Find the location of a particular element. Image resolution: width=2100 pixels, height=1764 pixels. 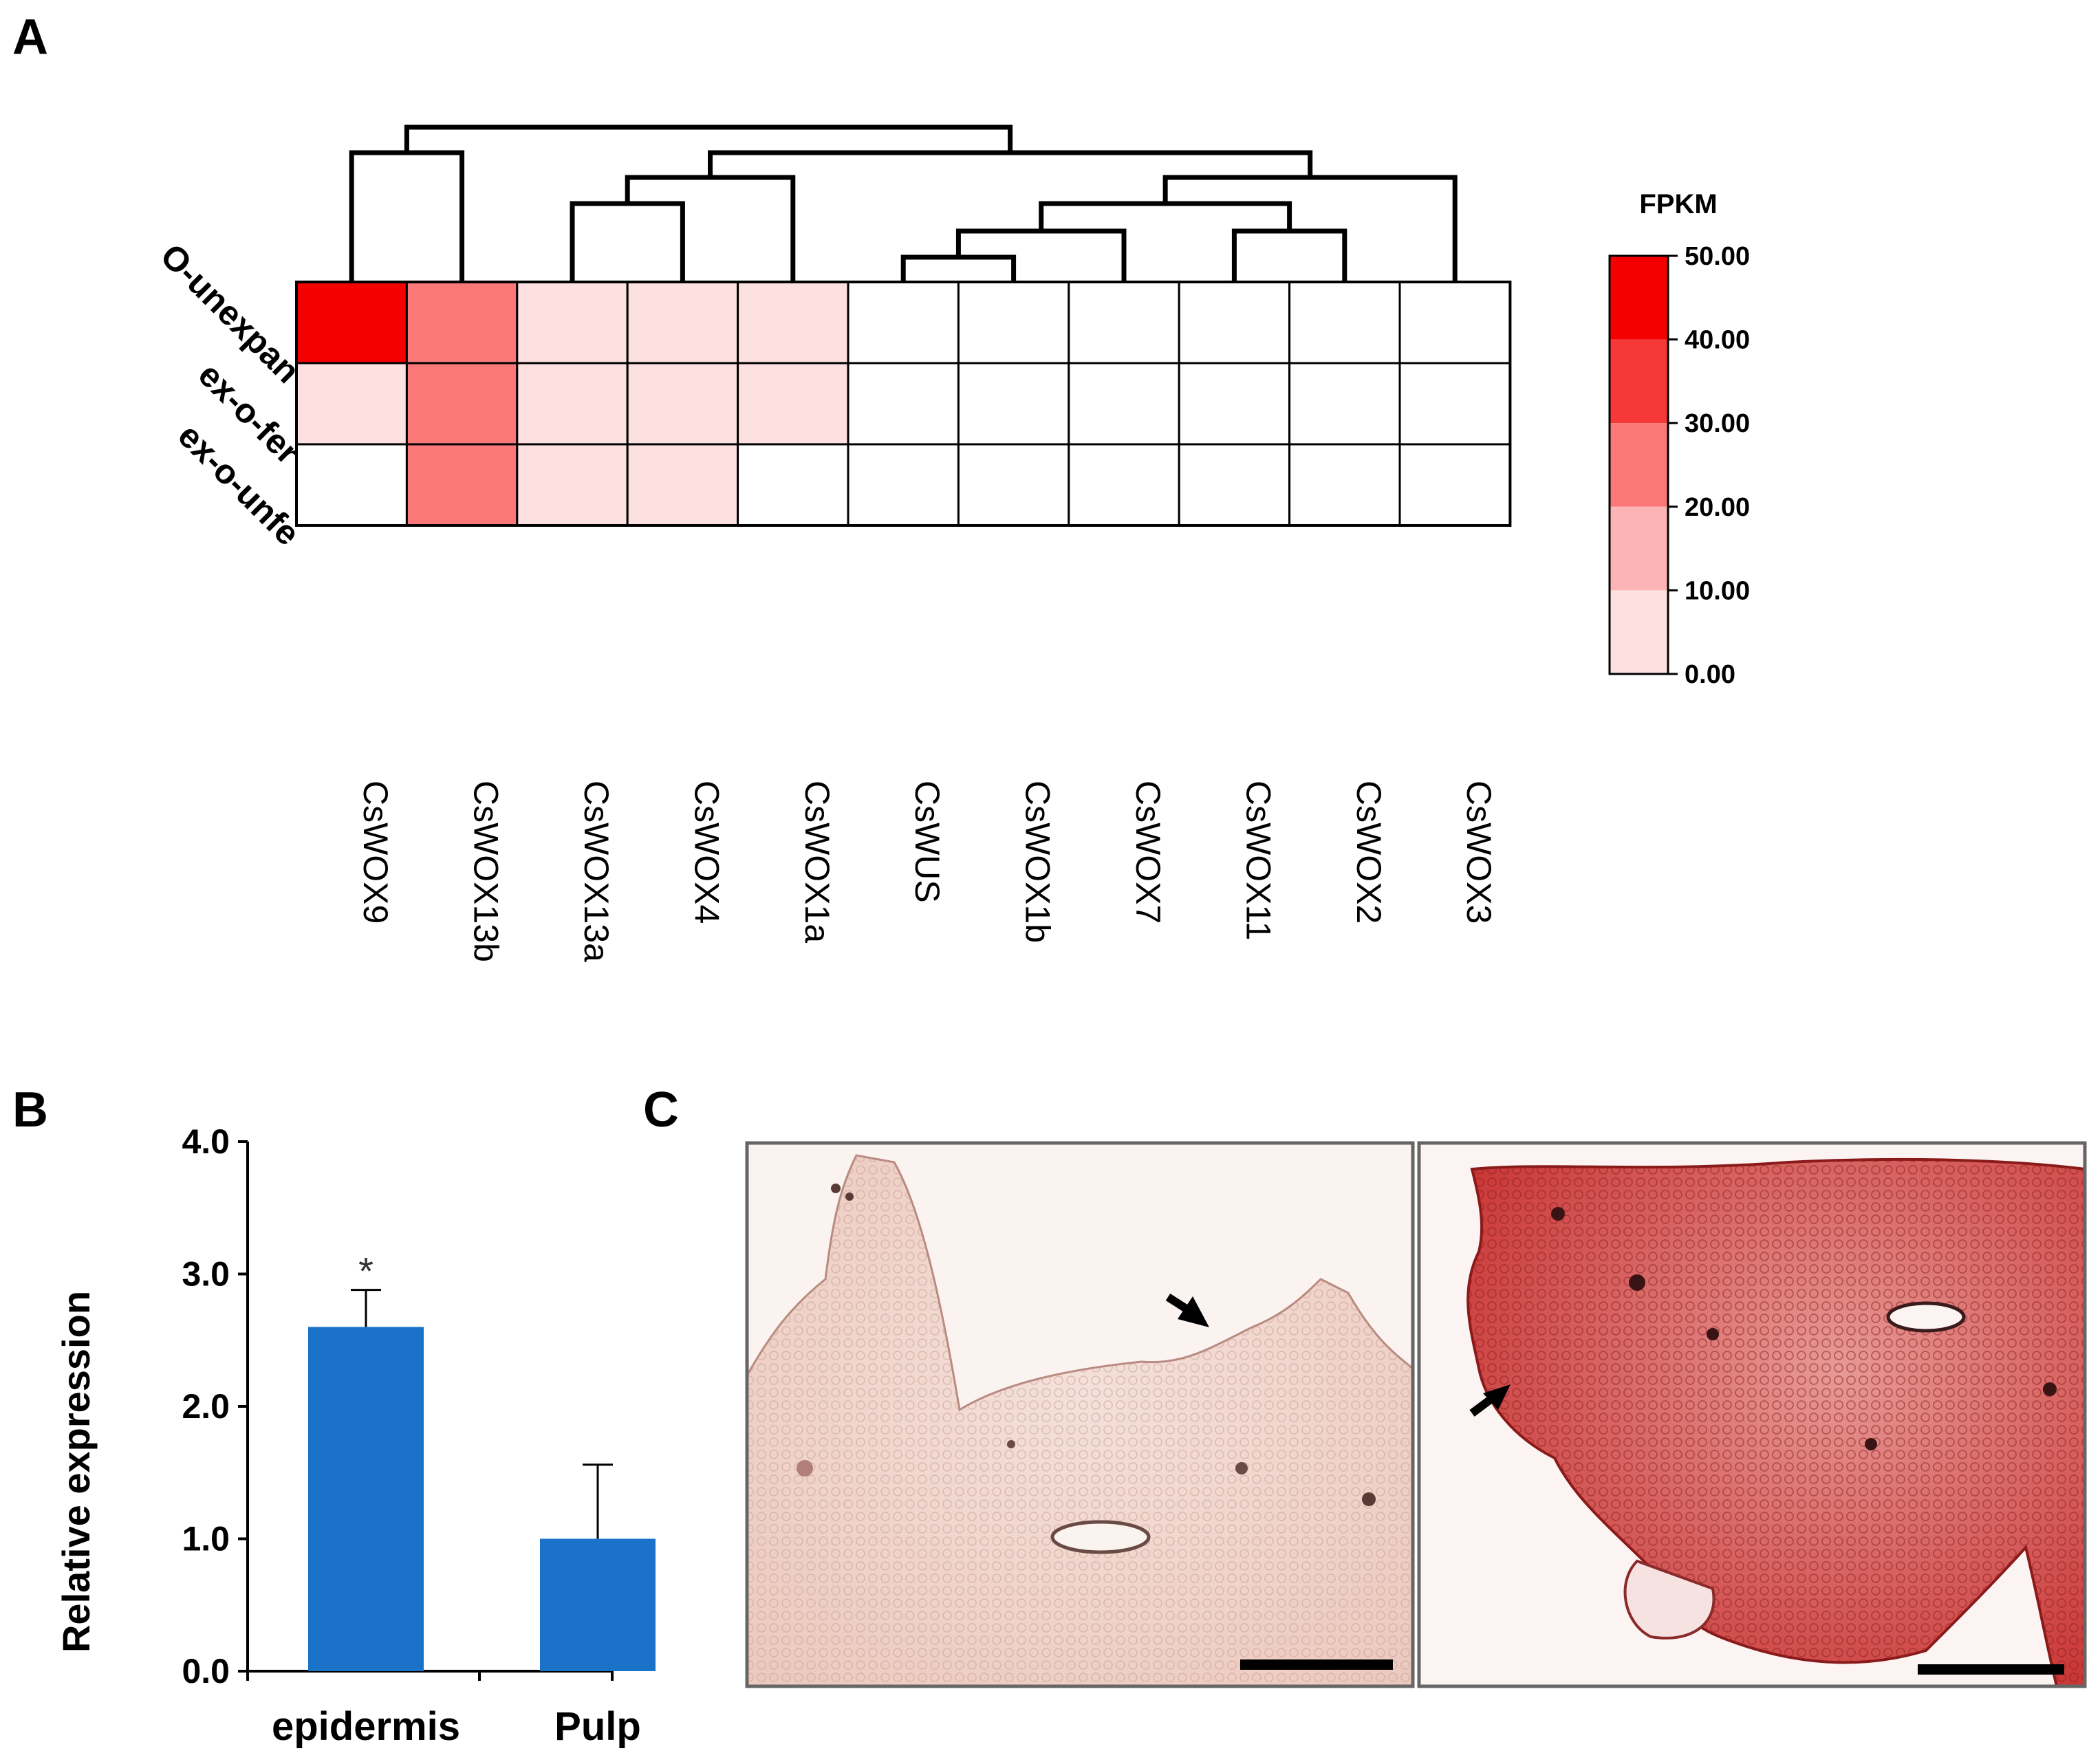

legend-frame is located at coordinates (1638, 465).